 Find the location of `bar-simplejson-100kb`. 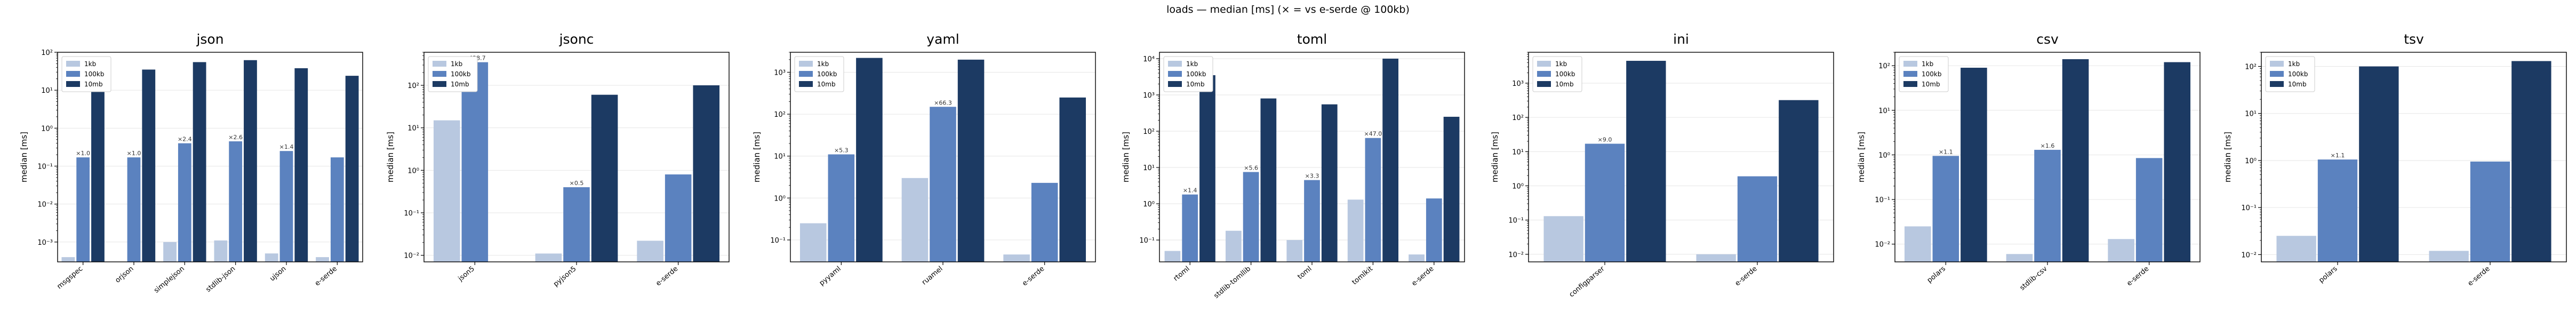

bar-simplejson-100kb is located at coordinates (184, 202).